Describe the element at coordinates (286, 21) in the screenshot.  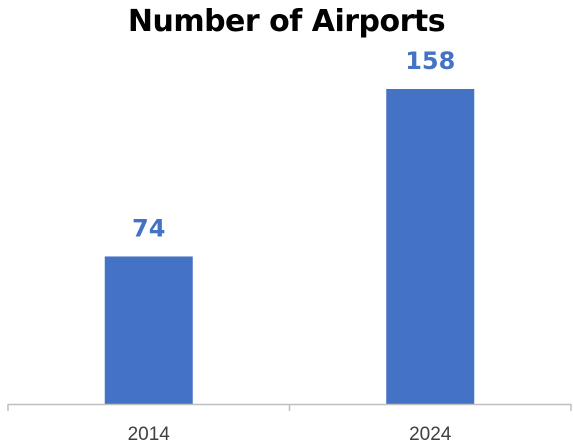
I see `chart-title: Number of Airports` at that location.